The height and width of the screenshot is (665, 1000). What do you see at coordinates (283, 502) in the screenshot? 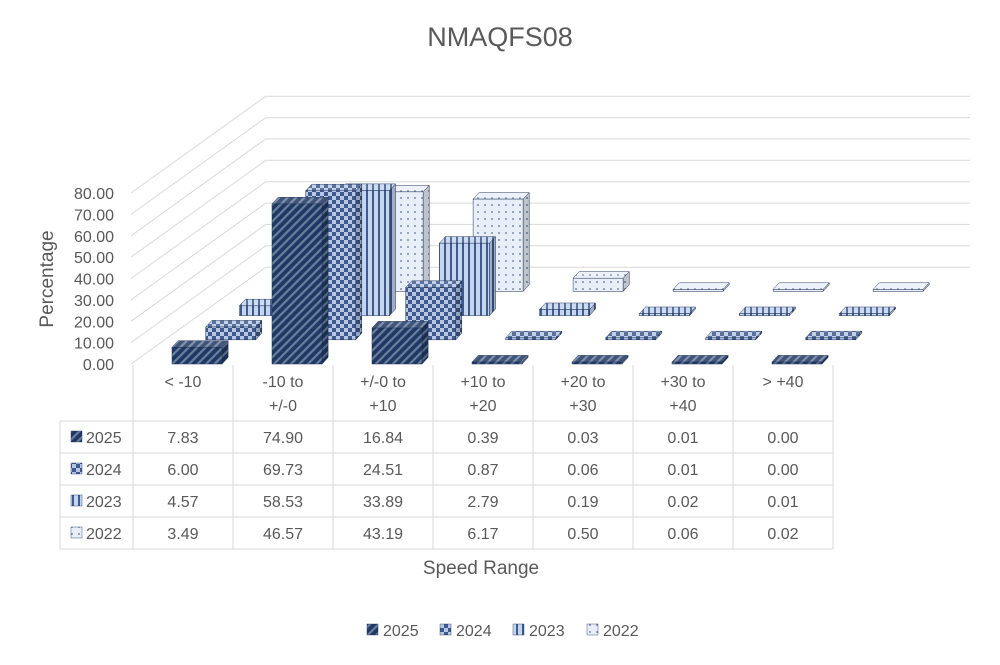
I see `table-cell: 58.53` at bounding box center [283, 502].